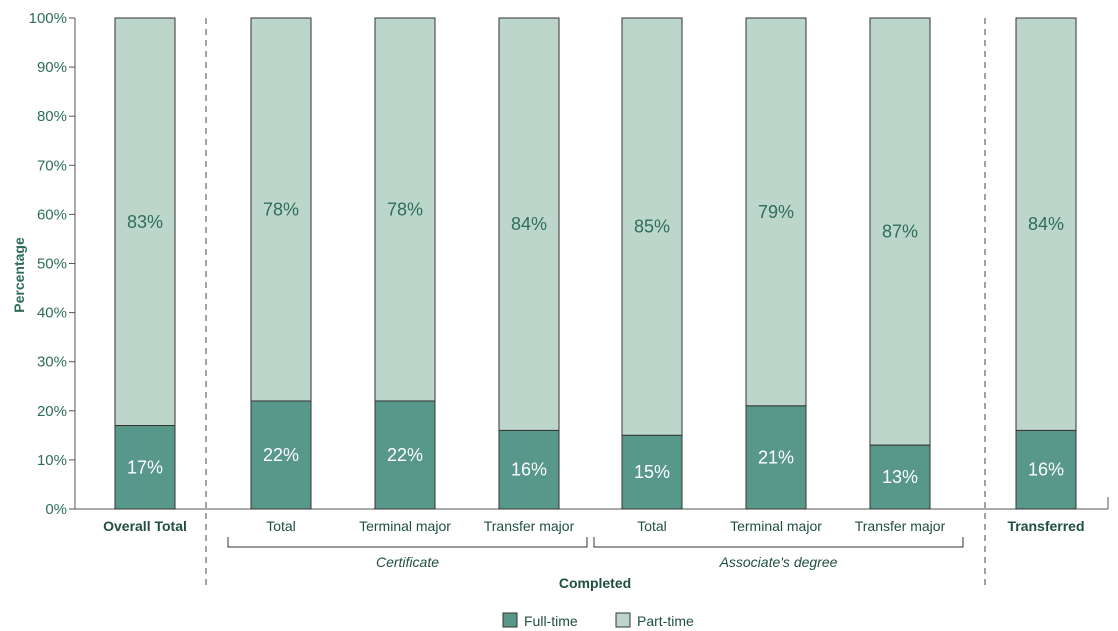  Describe the element at coordinates (551, 621) in the screenshot. I see `legend-label: Full-time` at that location.